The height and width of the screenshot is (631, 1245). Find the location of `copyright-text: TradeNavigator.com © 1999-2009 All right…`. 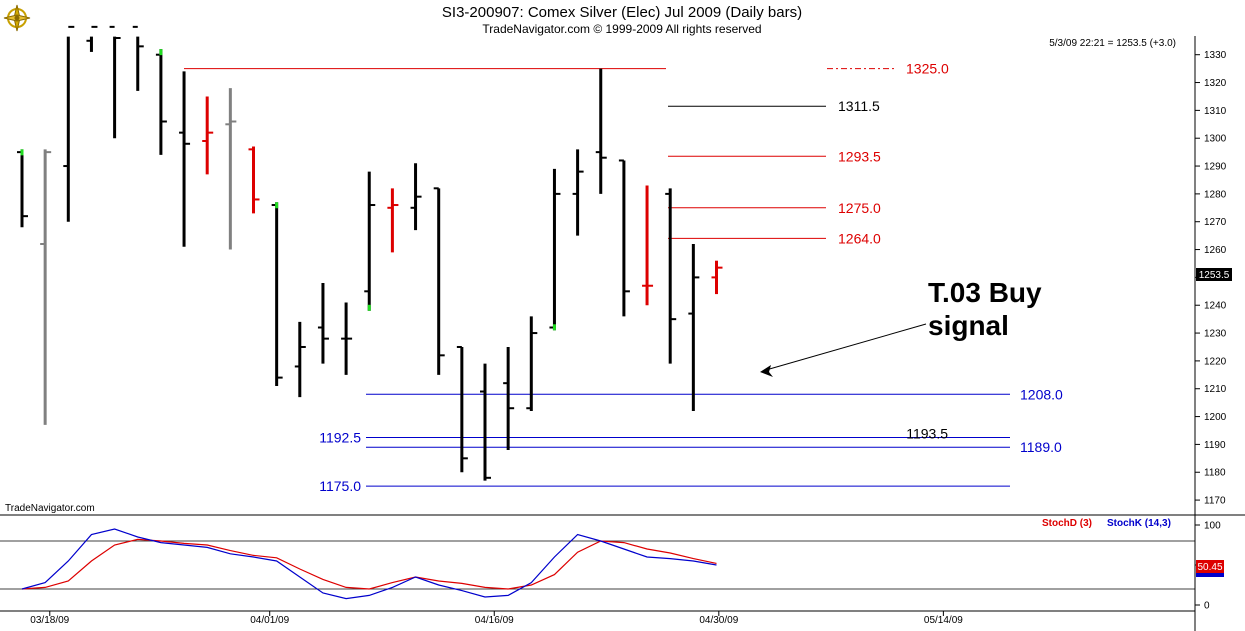

copyright-text: TradeNavigator.com © 1999-2009 All right… is located at coordinates (621, 29).